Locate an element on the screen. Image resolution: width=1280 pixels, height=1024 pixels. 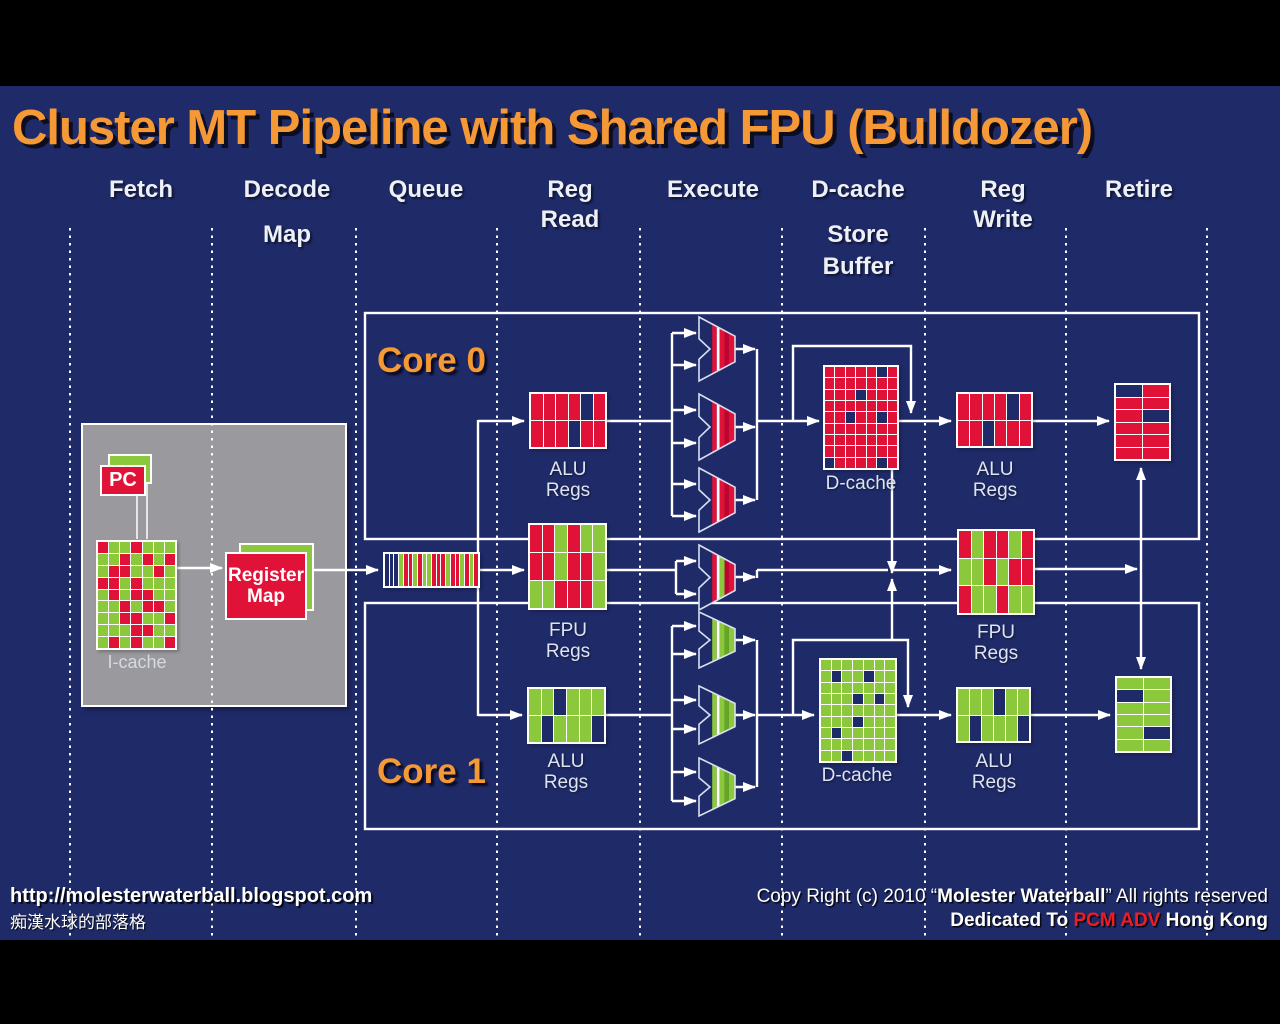
register-map-box: Register Map is located at coordinates (266, 586).